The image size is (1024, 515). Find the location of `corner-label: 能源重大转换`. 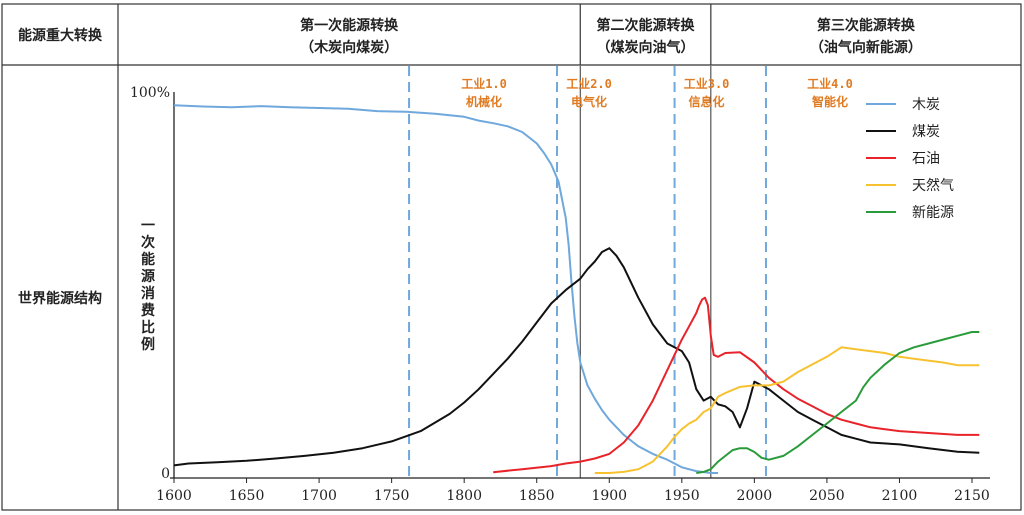

corner-label: 能源重大转换 is located at coordinates (60, 35).